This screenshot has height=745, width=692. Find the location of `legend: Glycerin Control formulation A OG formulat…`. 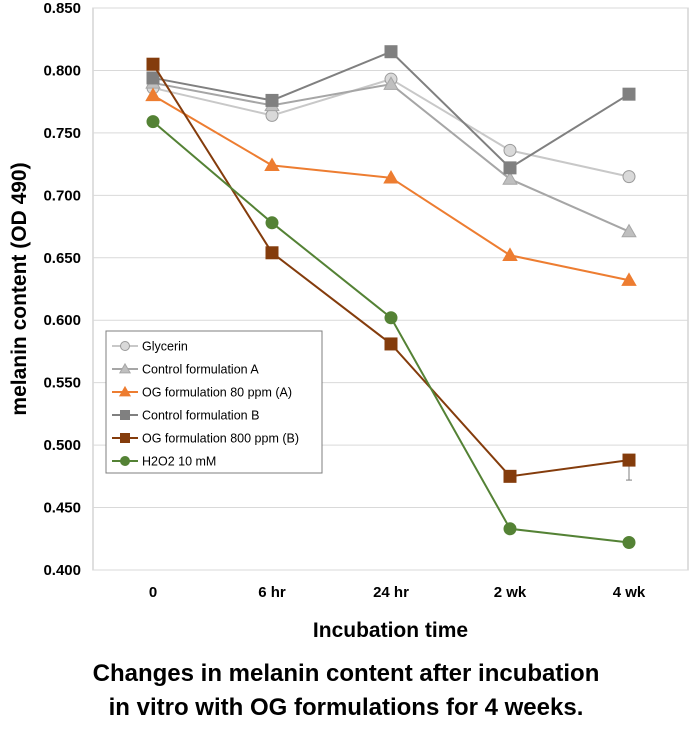

legend: Glycerin Control formulation A OG formulat… is located at coordinates (214, 402).